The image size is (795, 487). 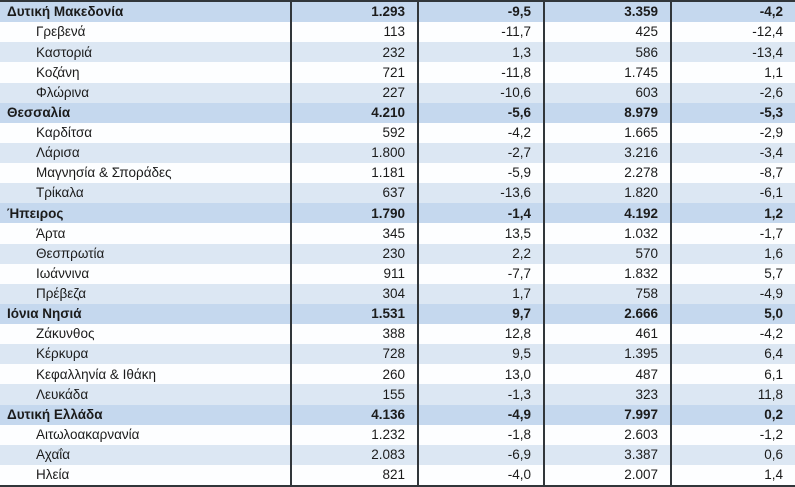 What do you see at coordinates (55, 414) in the screenshot?
I see `region-name-cell: Δυτική Ελλάδα` at bounding box center [55, 414].